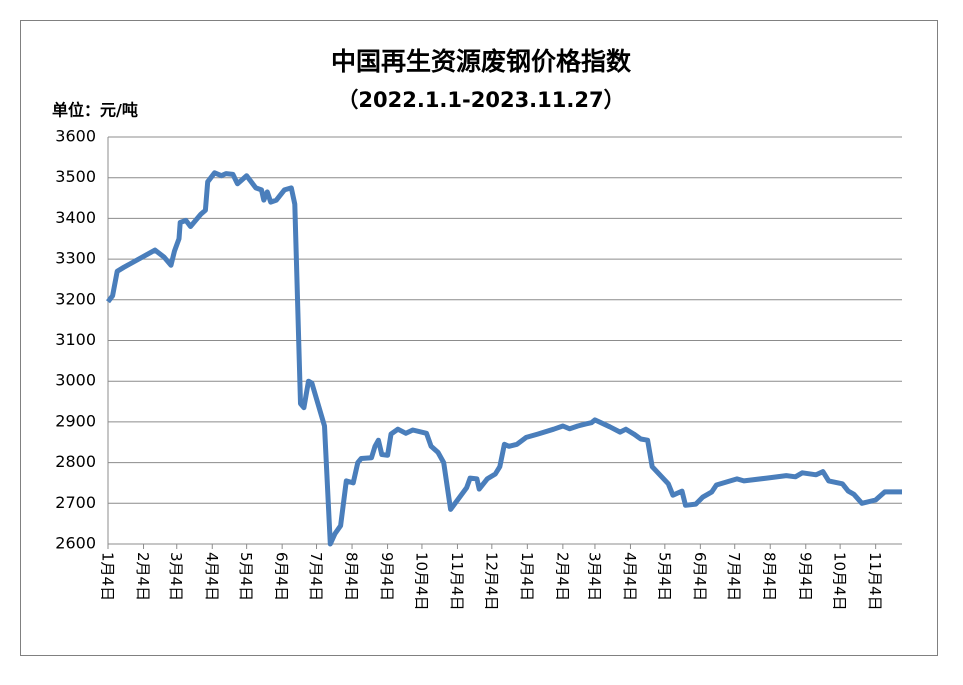 This screenshot has width=963, height=685. Describe the element at coordinates (95, 110) in the screenshot. I see `y-axis-label: 单位：元/吨` at that location.